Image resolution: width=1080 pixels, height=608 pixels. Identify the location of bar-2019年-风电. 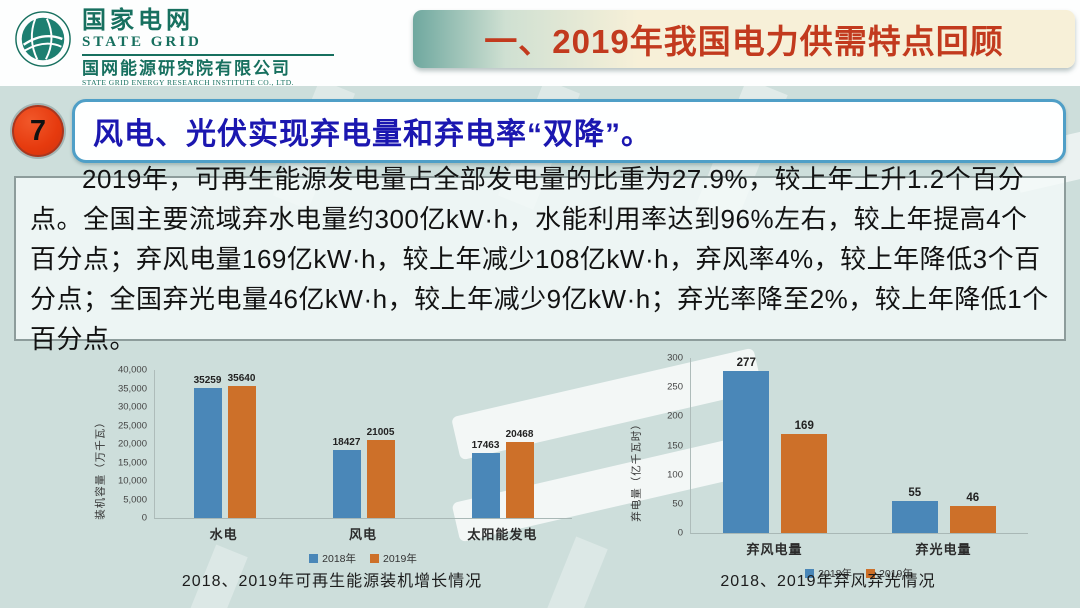
(380, 479).